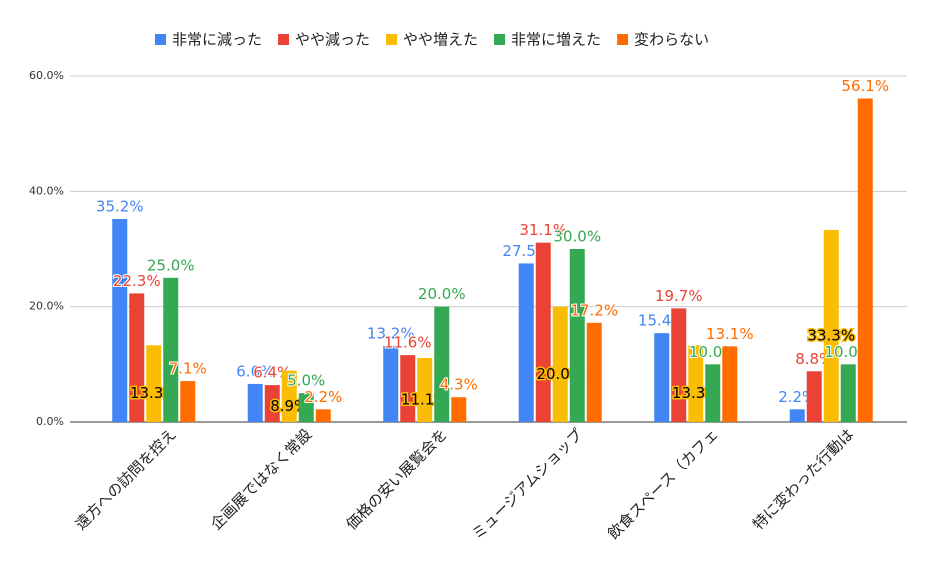 The height and width of the screenshot is (581, 937). What do you see at coordinates (556, 40) in the screenshot?
I see `legend-label: 非常に増えた` at bounding box center [556, 40].